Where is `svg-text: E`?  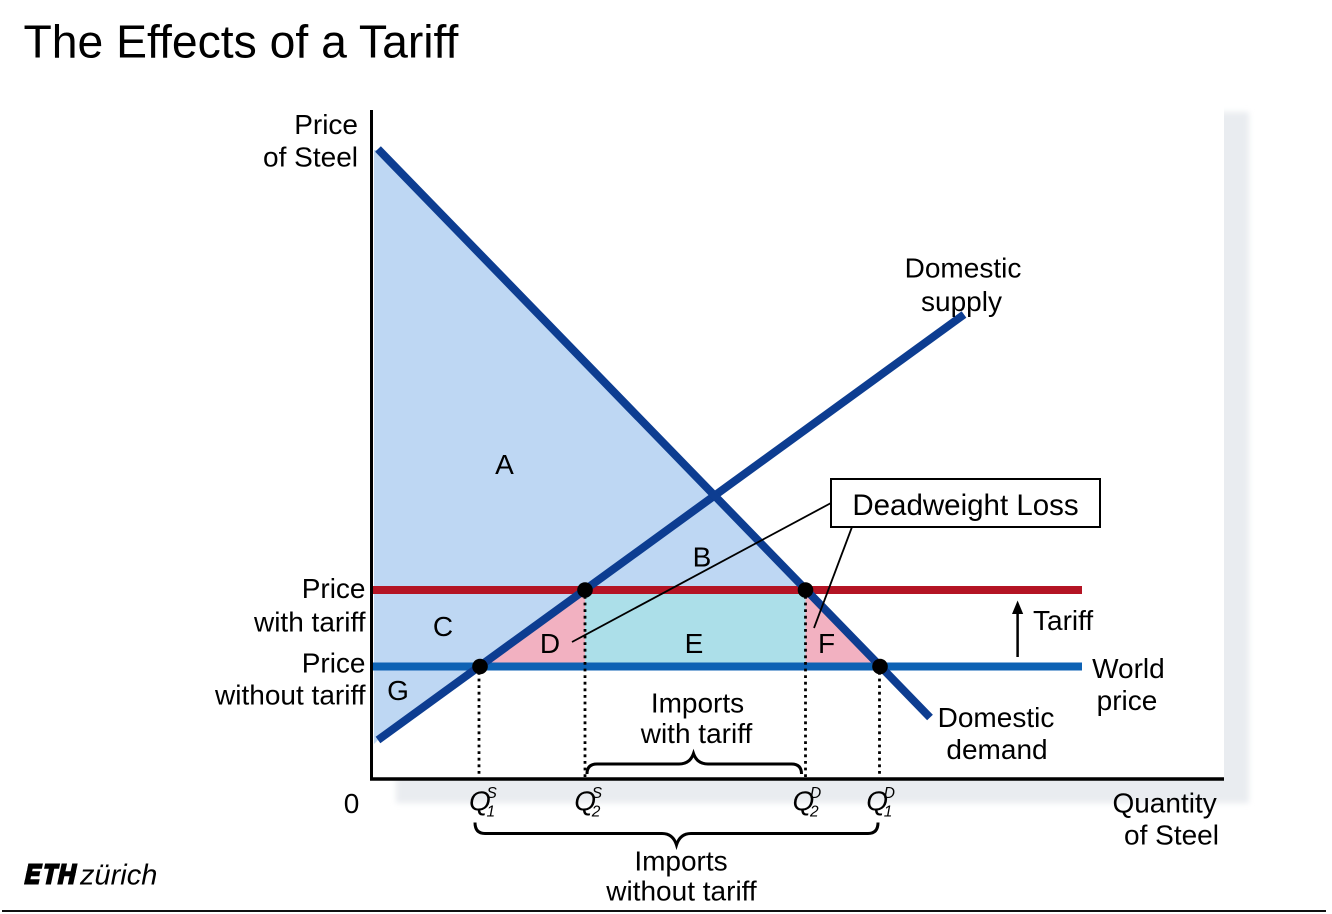
svg-text: E is located at coordinates (694, 643).